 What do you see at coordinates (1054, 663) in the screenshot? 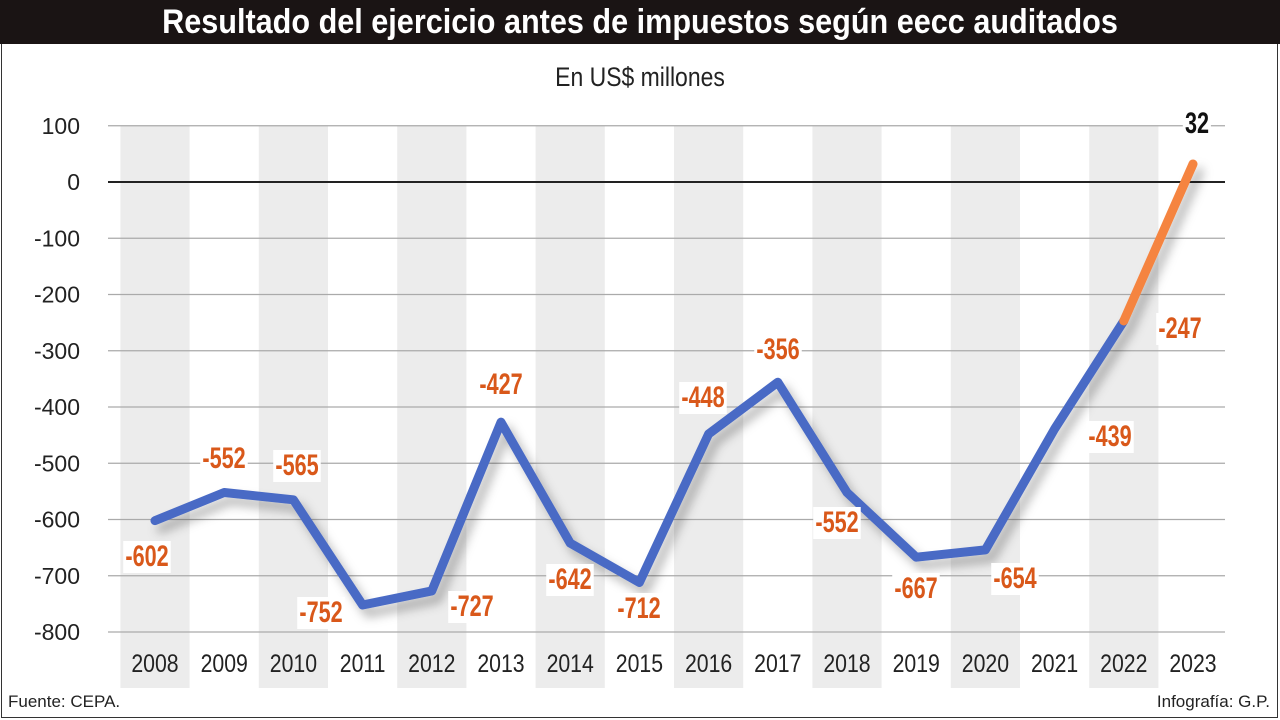
I see `x-tick-label: 2021` at bounding box center [1054, 663].